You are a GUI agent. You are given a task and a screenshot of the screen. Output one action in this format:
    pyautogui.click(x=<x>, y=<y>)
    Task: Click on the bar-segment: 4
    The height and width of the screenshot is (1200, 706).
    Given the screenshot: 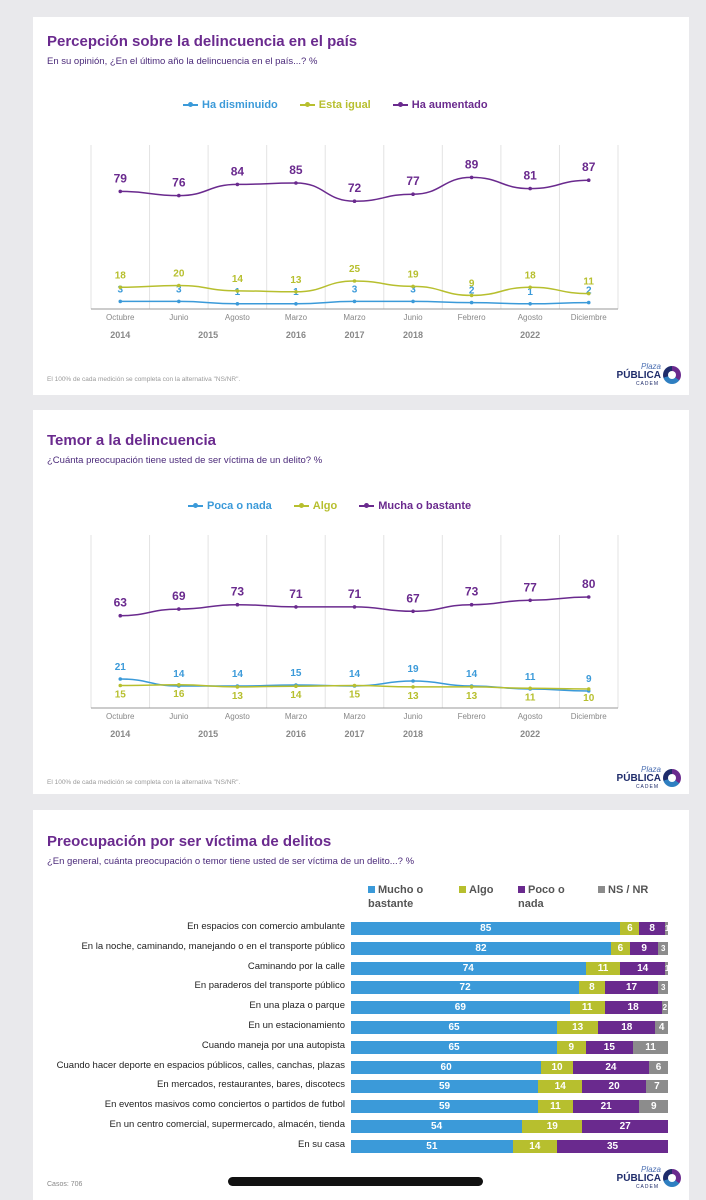 What is the action you would take?
    pyautogui.click(x=661, y=1027)
    